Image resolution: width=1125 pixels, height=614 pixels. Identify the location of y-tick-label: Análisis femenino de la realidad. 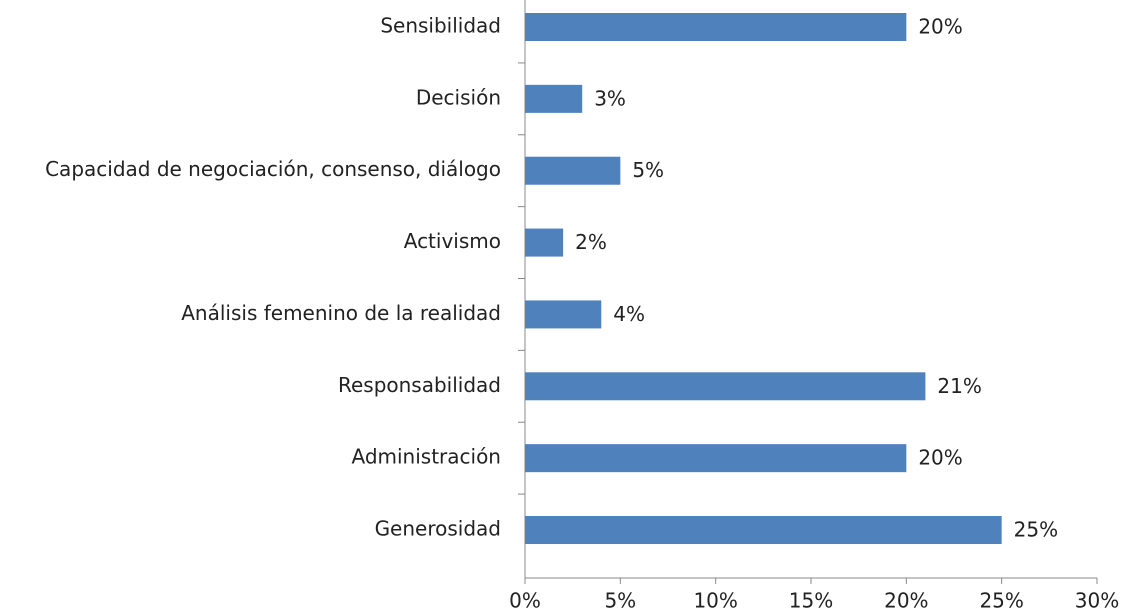
(341, 313).